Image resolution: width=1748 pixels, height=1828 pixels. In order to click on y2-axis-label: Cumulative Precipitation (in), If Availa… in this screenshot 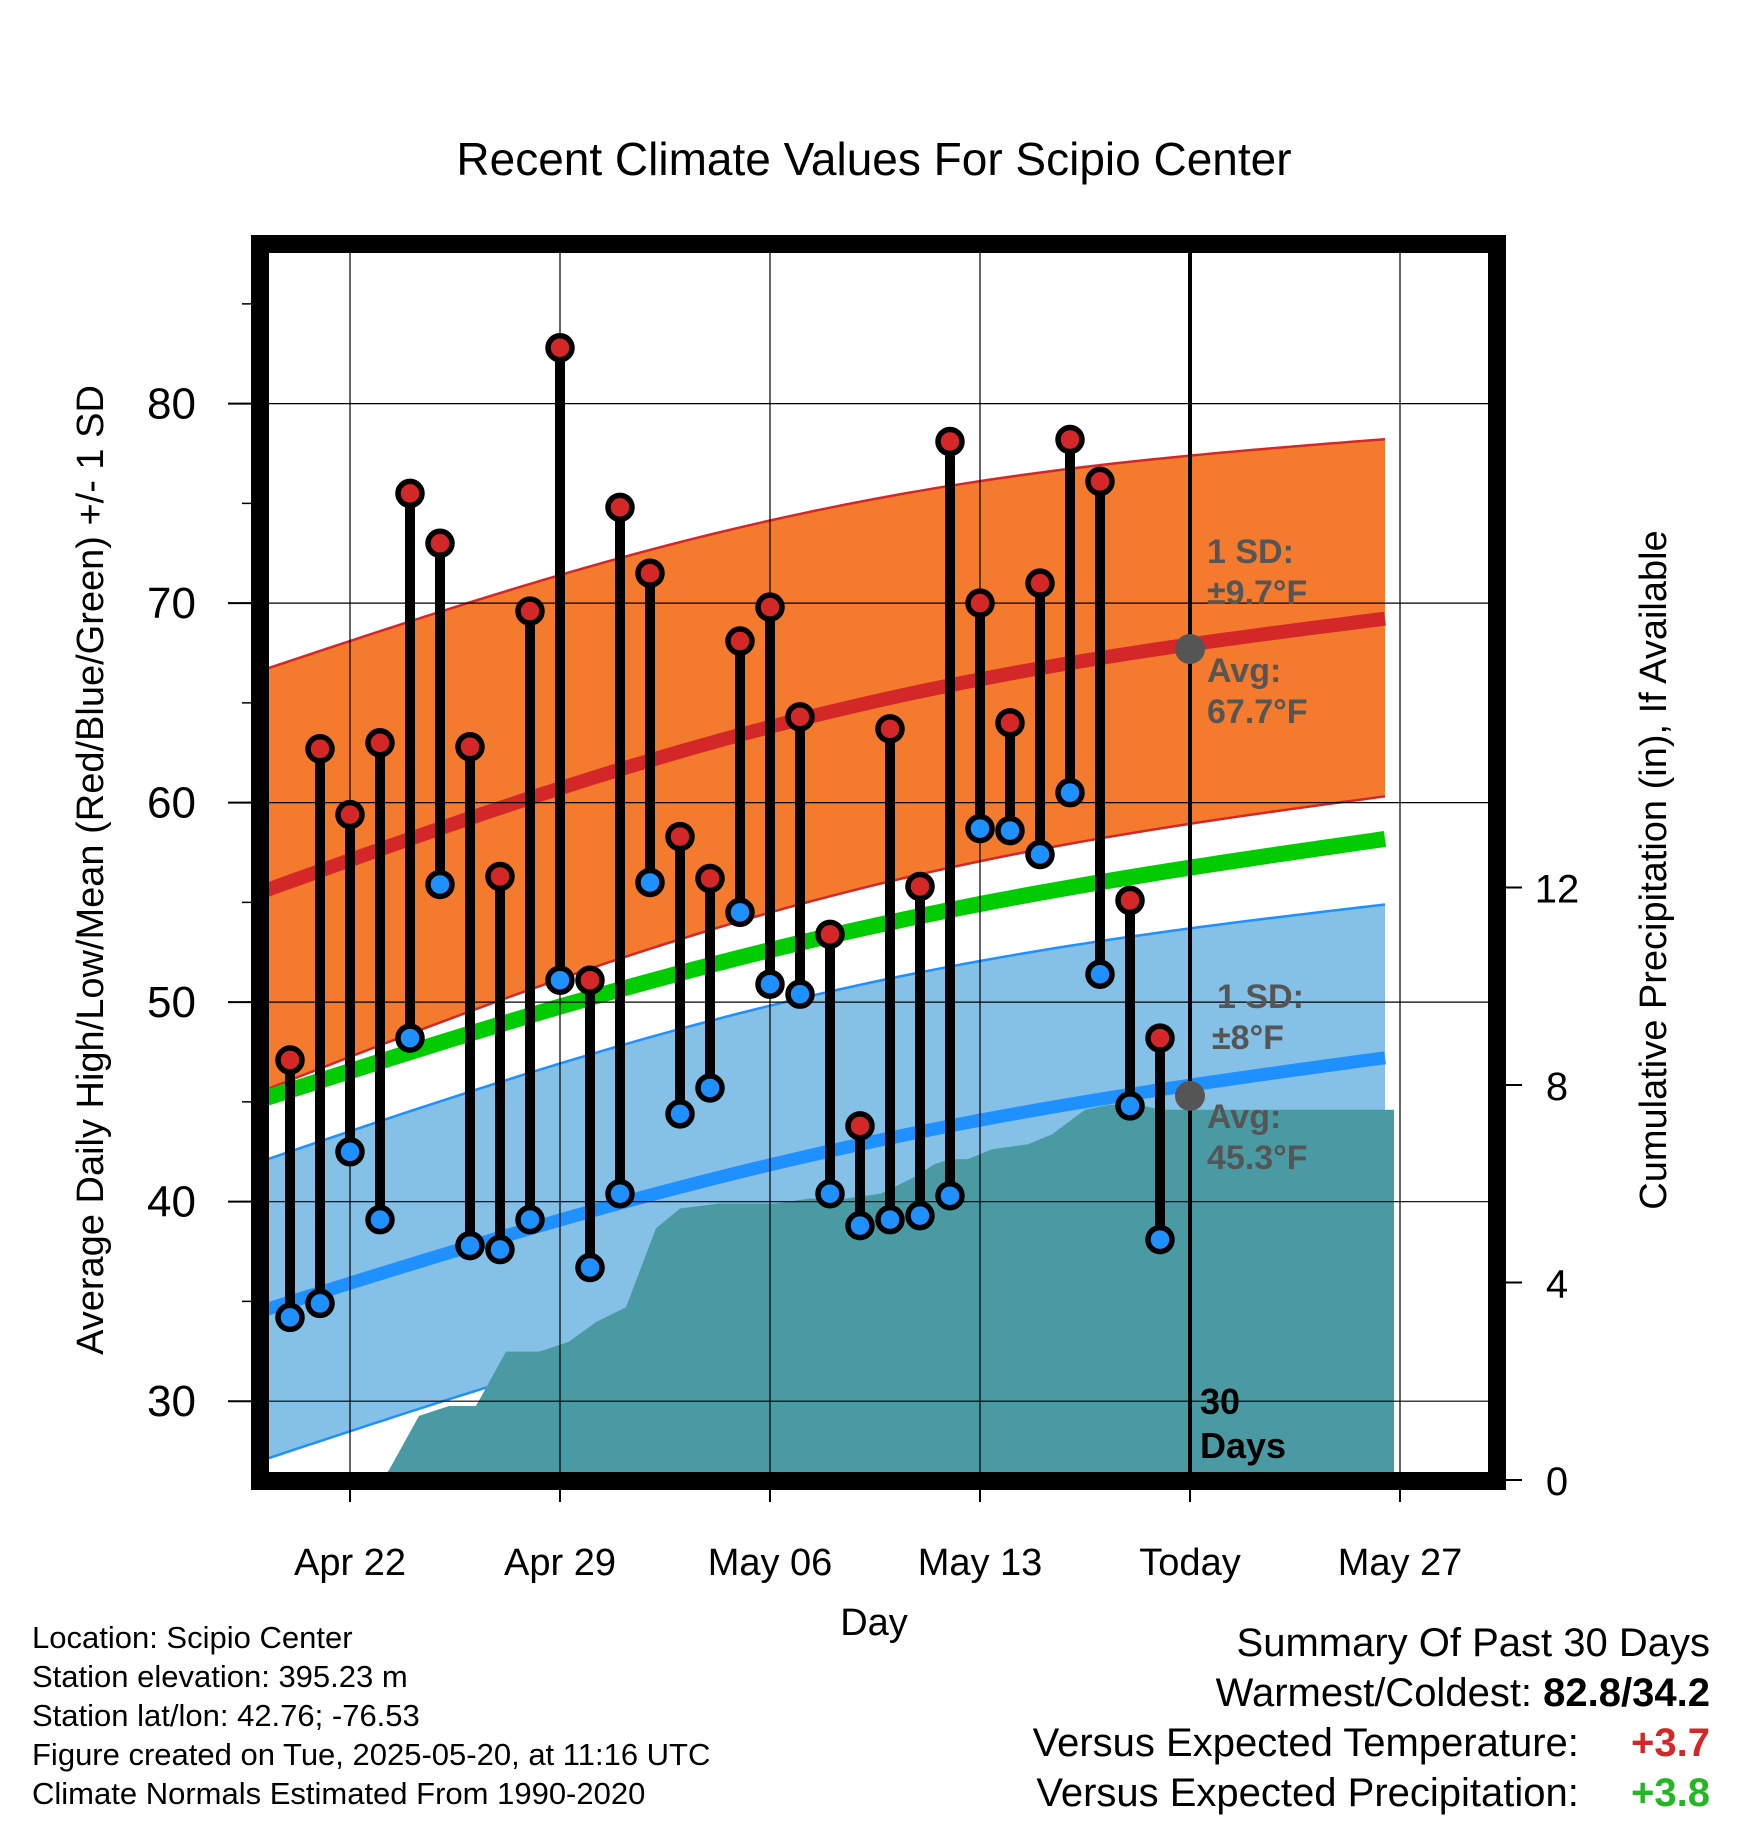, I will do `click(1654, 869)`.